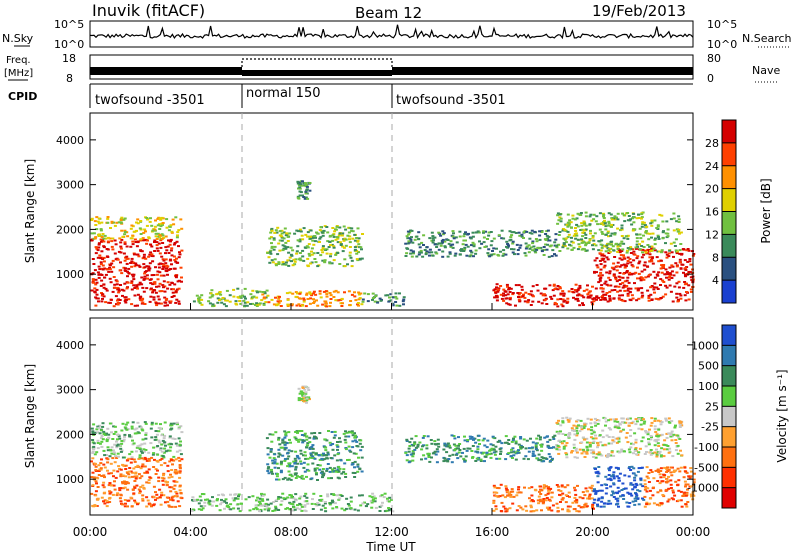 The image size is (800, 554). What do you see at coordinates (18, 38) in the screenshot?
I see `nsky-label: N.Sky` at bounding box center [18, 38].